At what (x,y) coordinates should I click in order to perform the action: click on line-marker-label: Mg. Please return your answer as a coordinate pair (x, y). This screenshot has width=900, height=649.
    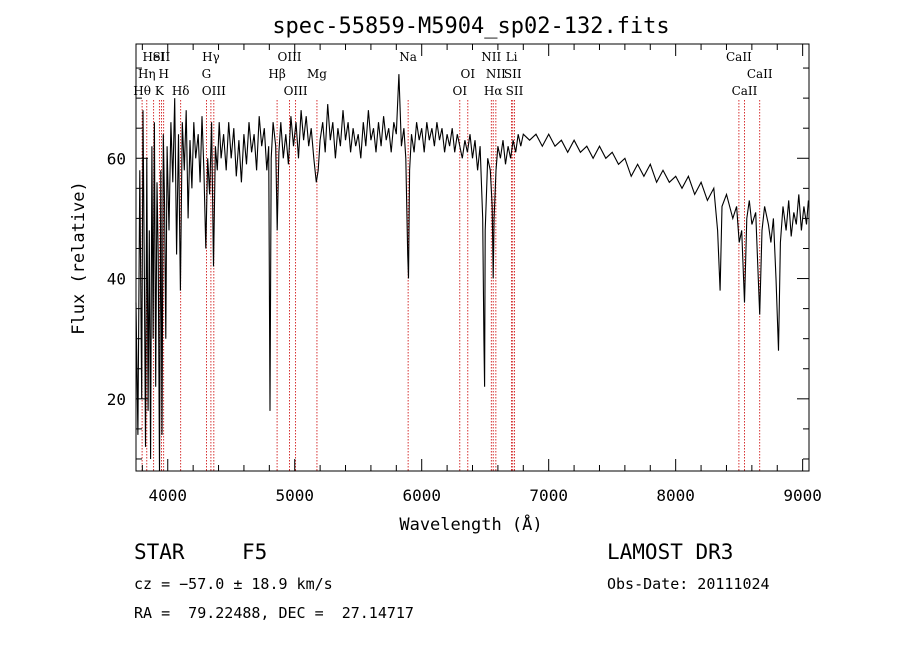
    Looking at the image, I should click on (317, 74).